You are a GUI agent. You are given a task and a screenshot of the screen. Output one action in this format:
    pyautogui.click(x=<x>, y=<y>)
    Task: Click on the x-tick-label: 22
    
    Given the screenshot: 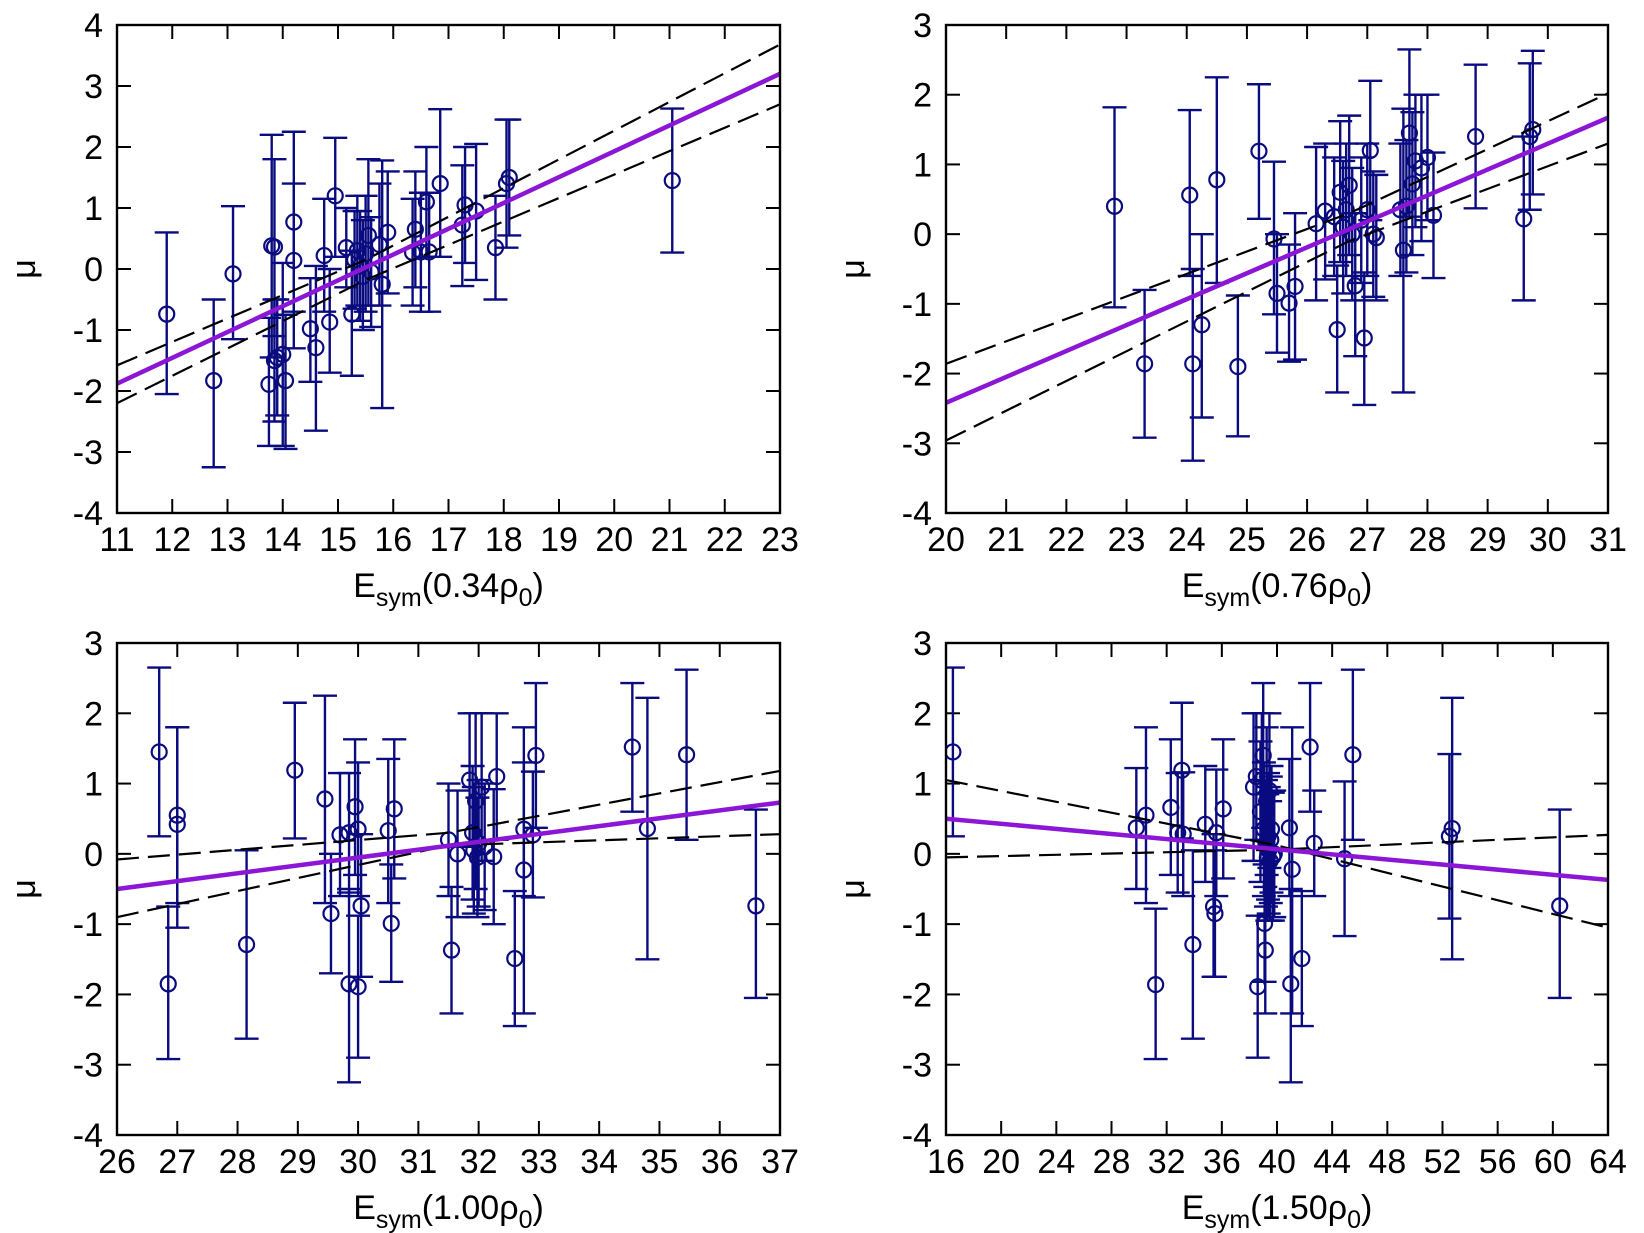 What is the action you would take?
    pyautogui.click(x=725, y=540)
    